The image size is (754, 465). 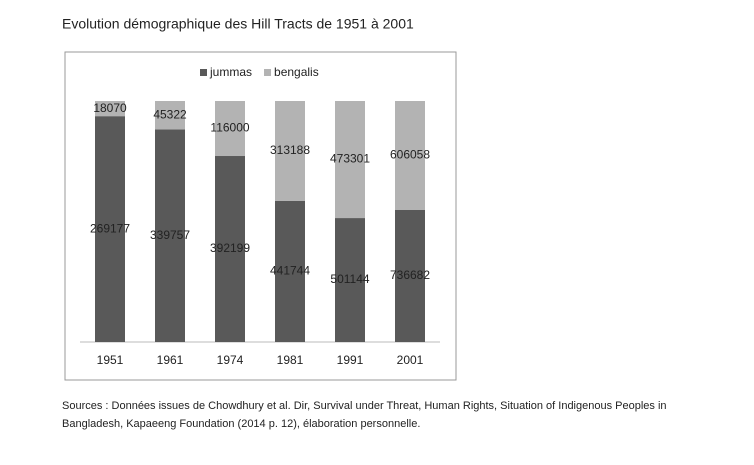 I want to click on data-label: 736682, so click(x=410, y=275).